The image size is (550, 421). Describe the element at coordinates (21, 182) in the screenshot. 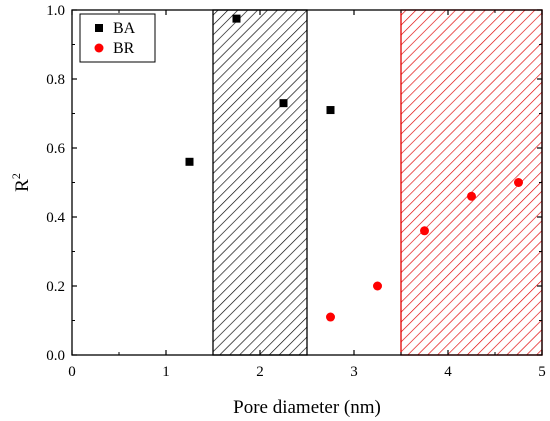

I see `y-axis-title: R2` at that location.